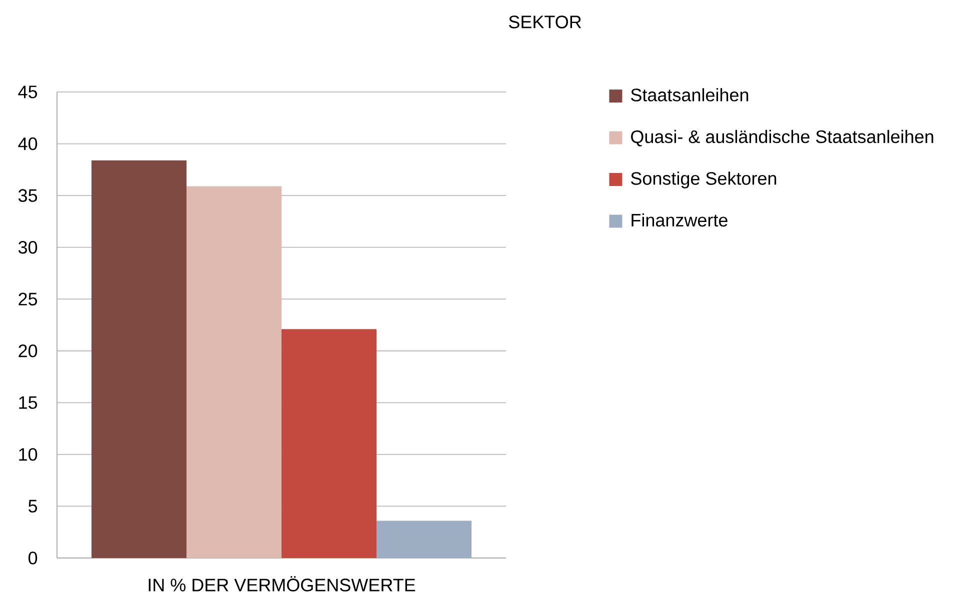 The image size is (977, 595). Describe the element at coordinates (33, 558) in the screenshot. I see `y-tick-label: 0` at that location.